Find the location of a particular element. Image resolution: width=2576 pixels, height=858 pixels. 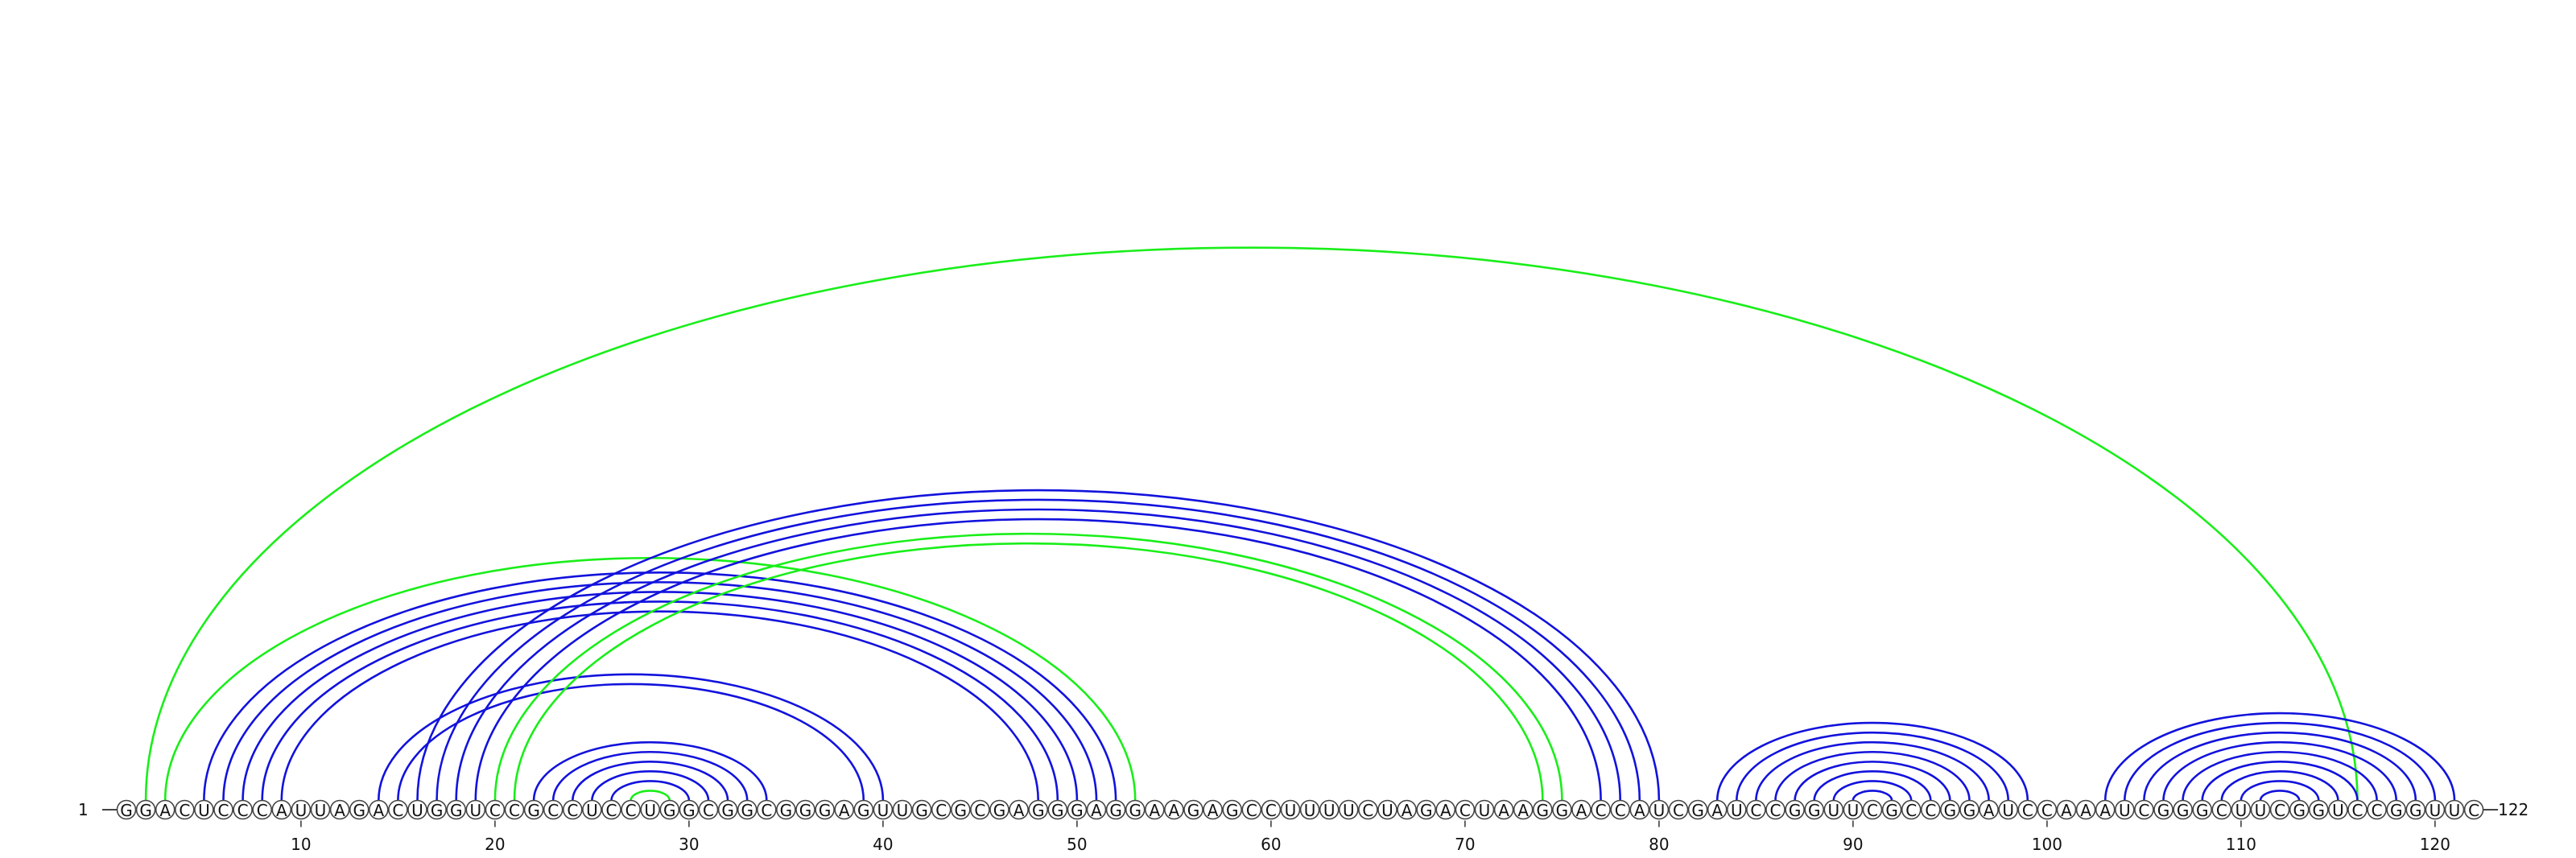

nucleotide-53: G is located at coordinates (1135, 809).